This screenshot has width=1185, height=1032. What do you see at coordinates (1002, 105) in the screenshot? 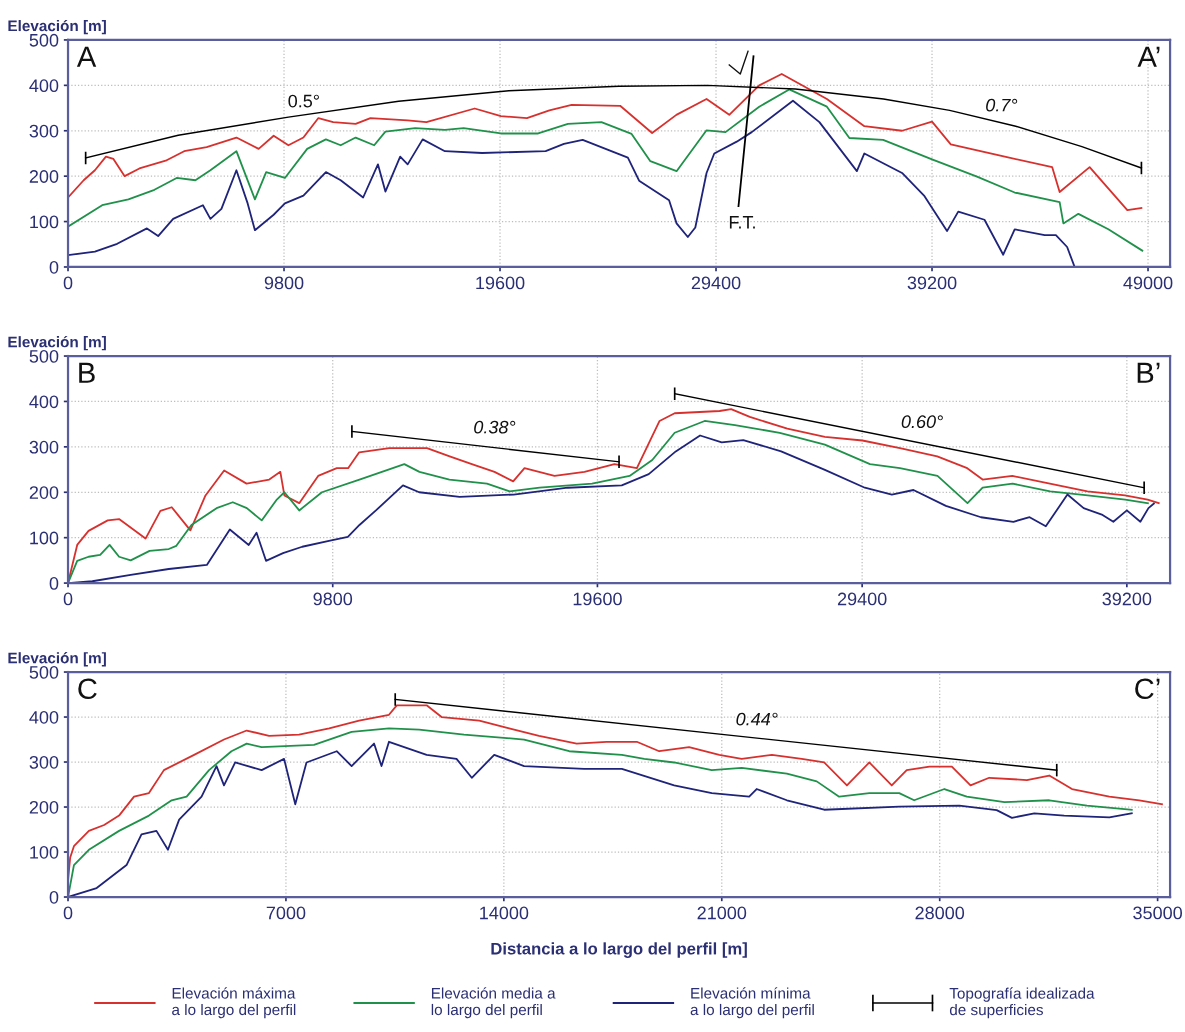
I see `annotation: 0.7°` at bounding box center [1002, 105].